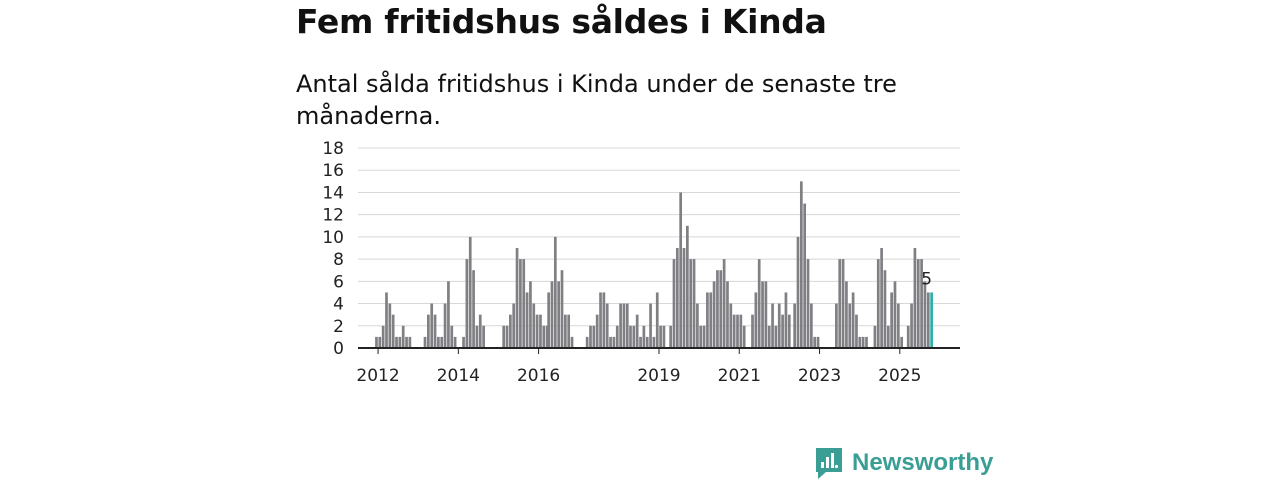 Image resolution: width=1280 pixels, height=480 pixels. I want to click on x-tick-label: 2019, so click(658, 376).